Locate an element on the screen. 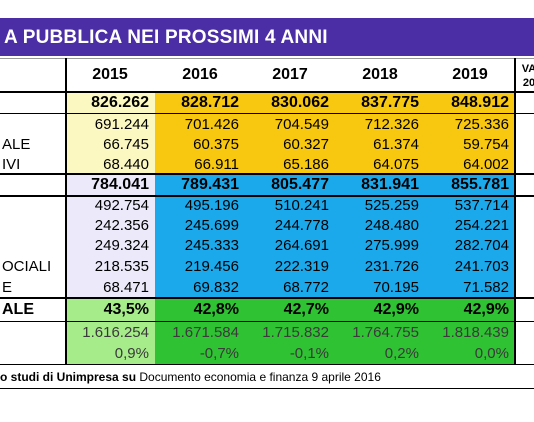  source-bold: o studi di Unimpresa su is located at coordinates (68, 377).